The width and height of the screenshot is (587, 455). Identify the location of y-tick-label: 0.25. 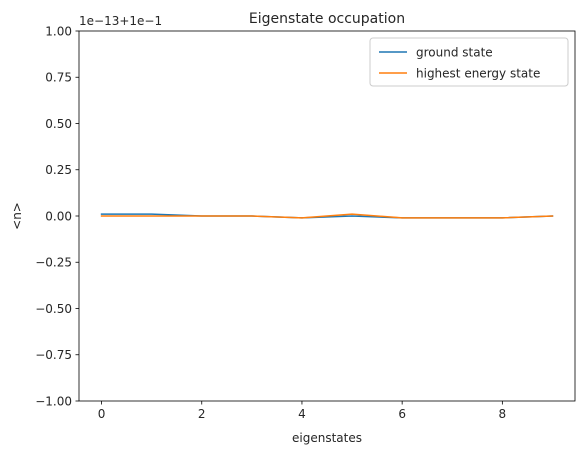
(58, 170).